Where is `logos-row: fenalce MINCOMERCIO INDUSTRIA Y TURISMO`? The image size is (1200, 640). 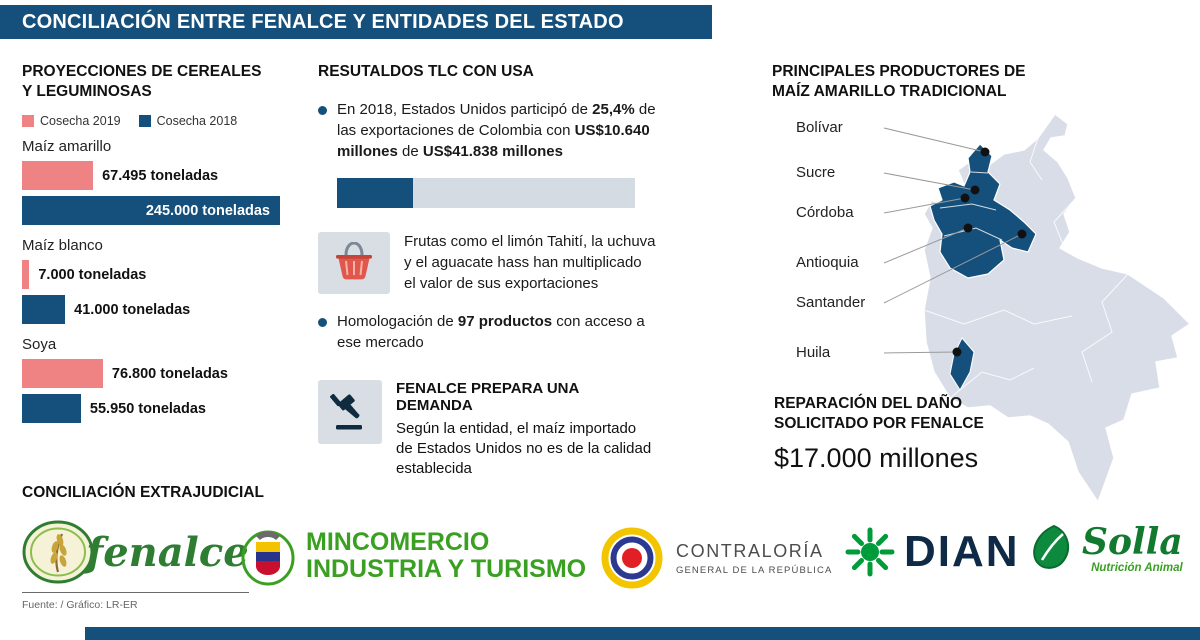 logos-row: fenalce MINCOMERCIO INDUSTRIA Y TURISMO is located at coordinates (602, 555).